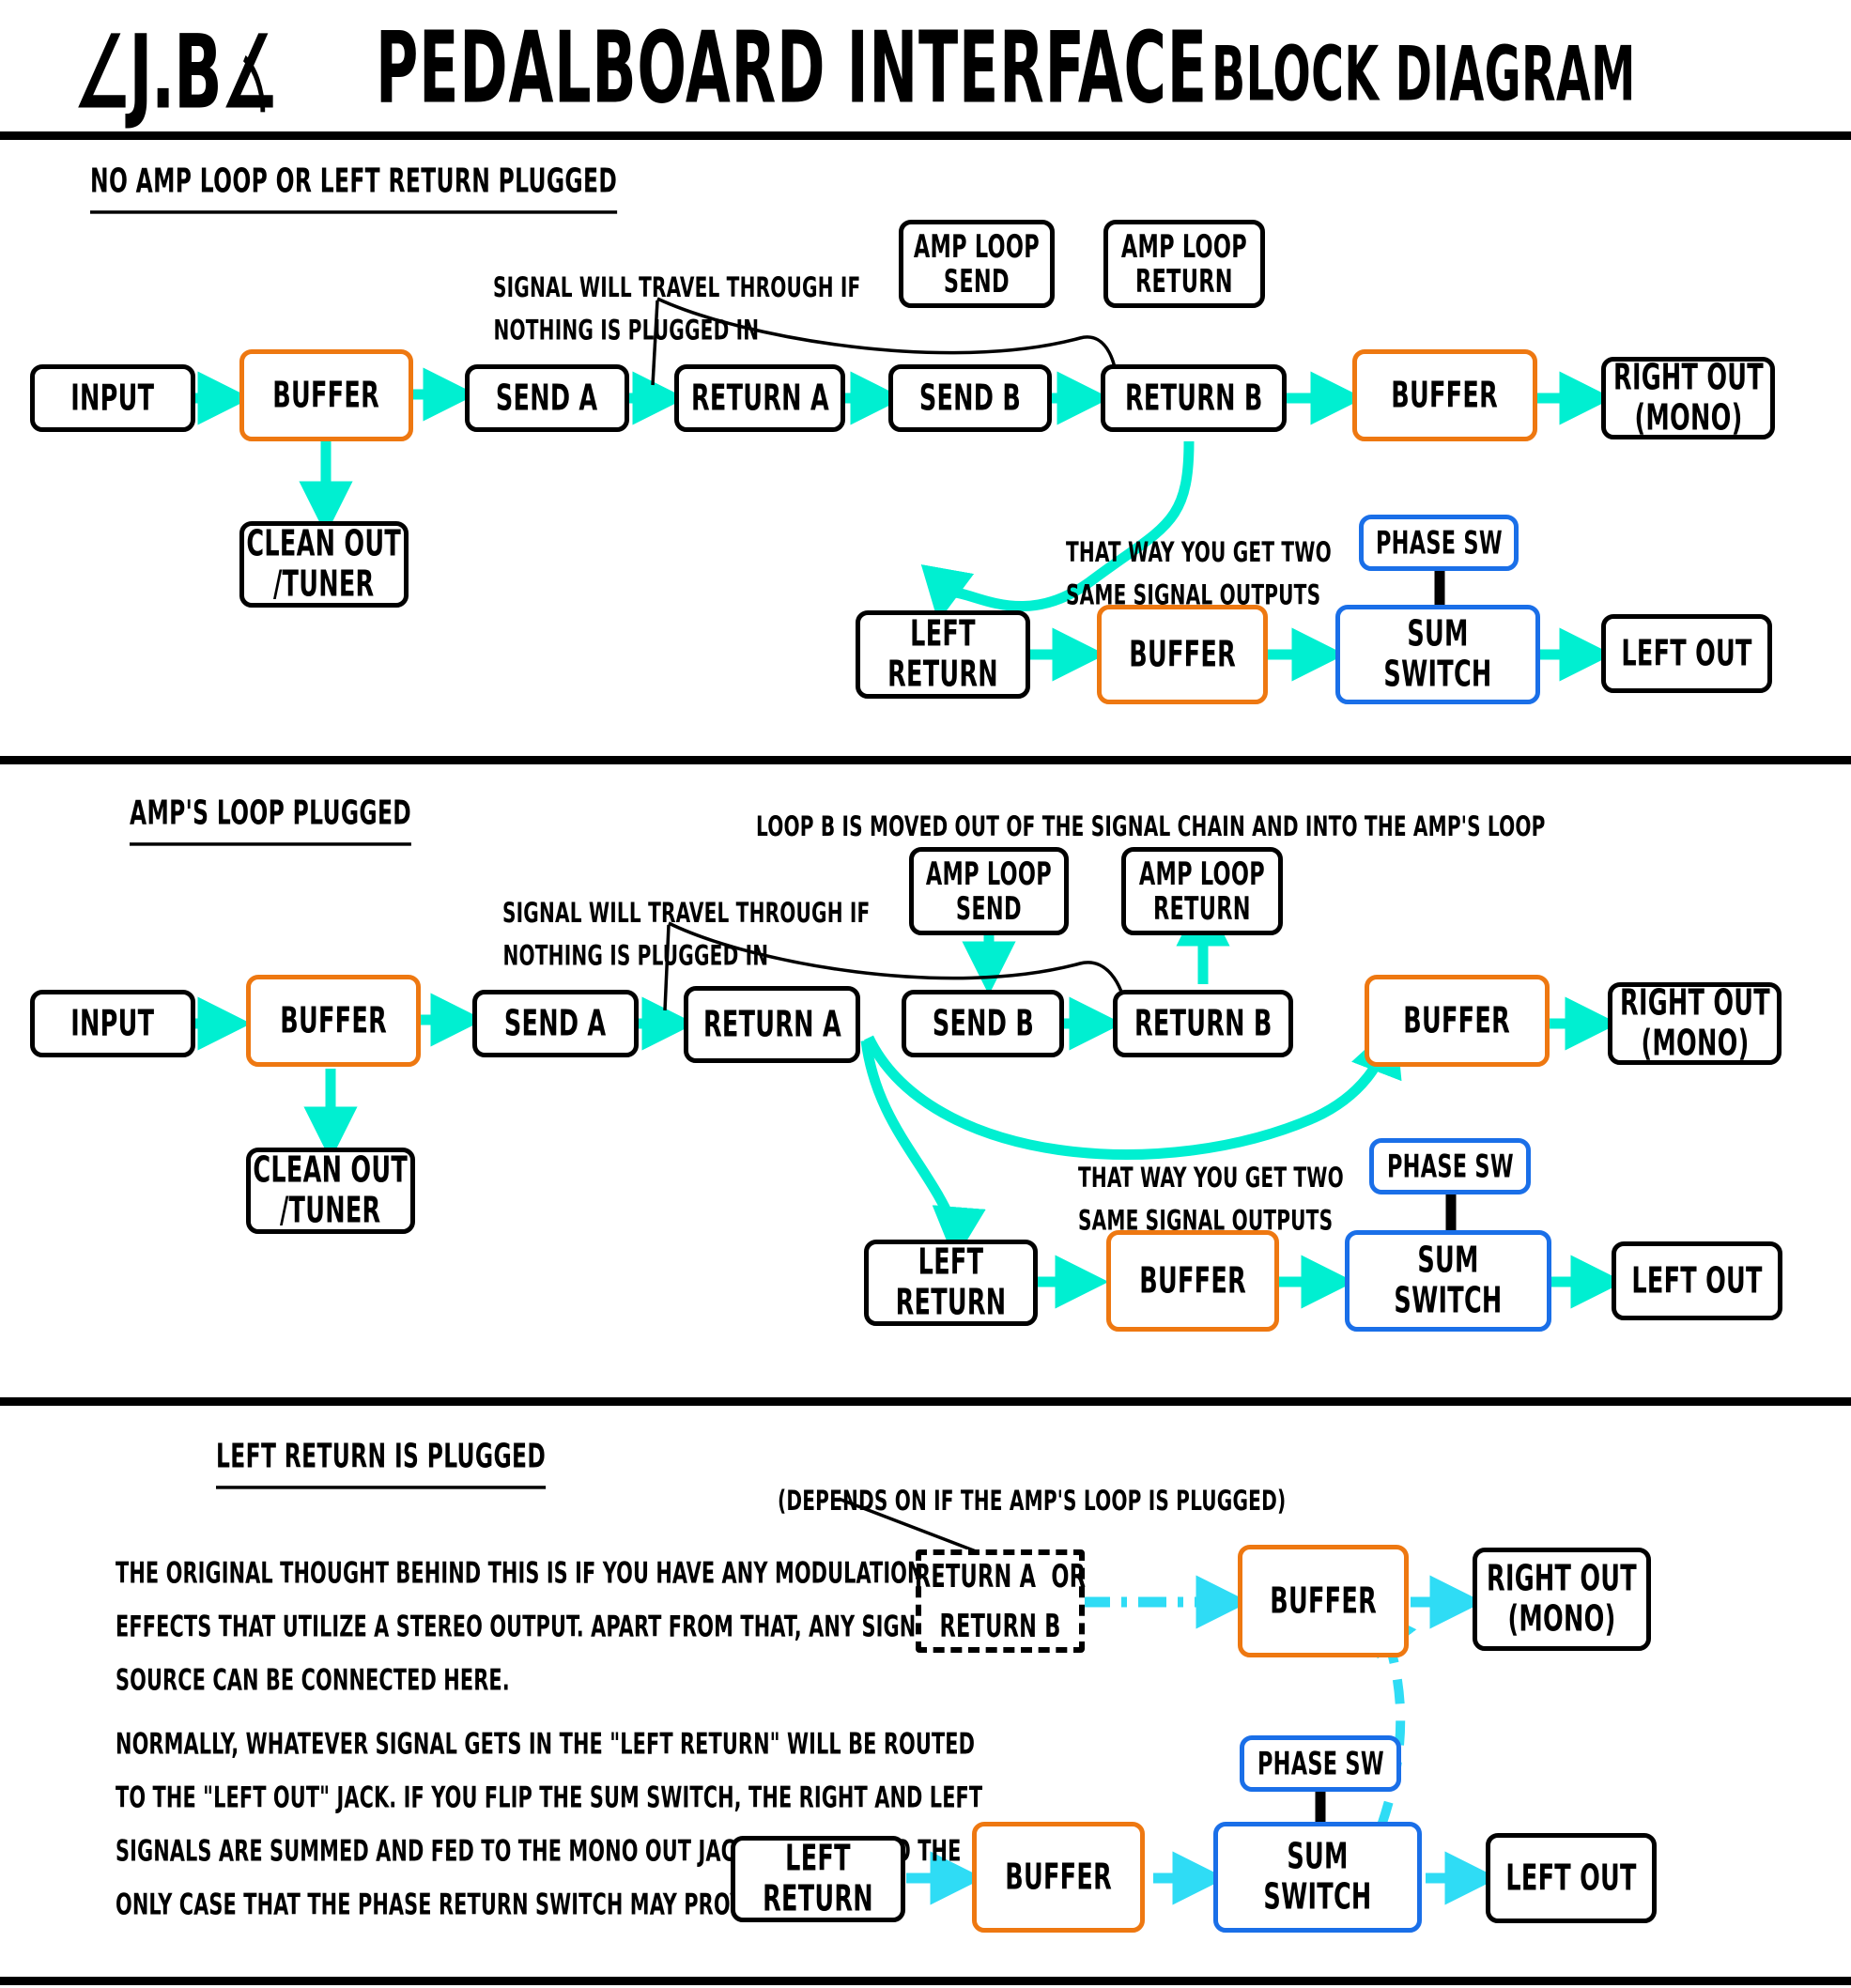  What do you see at coordinates (1057, 531) in the screenshot?
I see `arrow-returnb-to-leftreturn` at bounding box center [1057, 531].